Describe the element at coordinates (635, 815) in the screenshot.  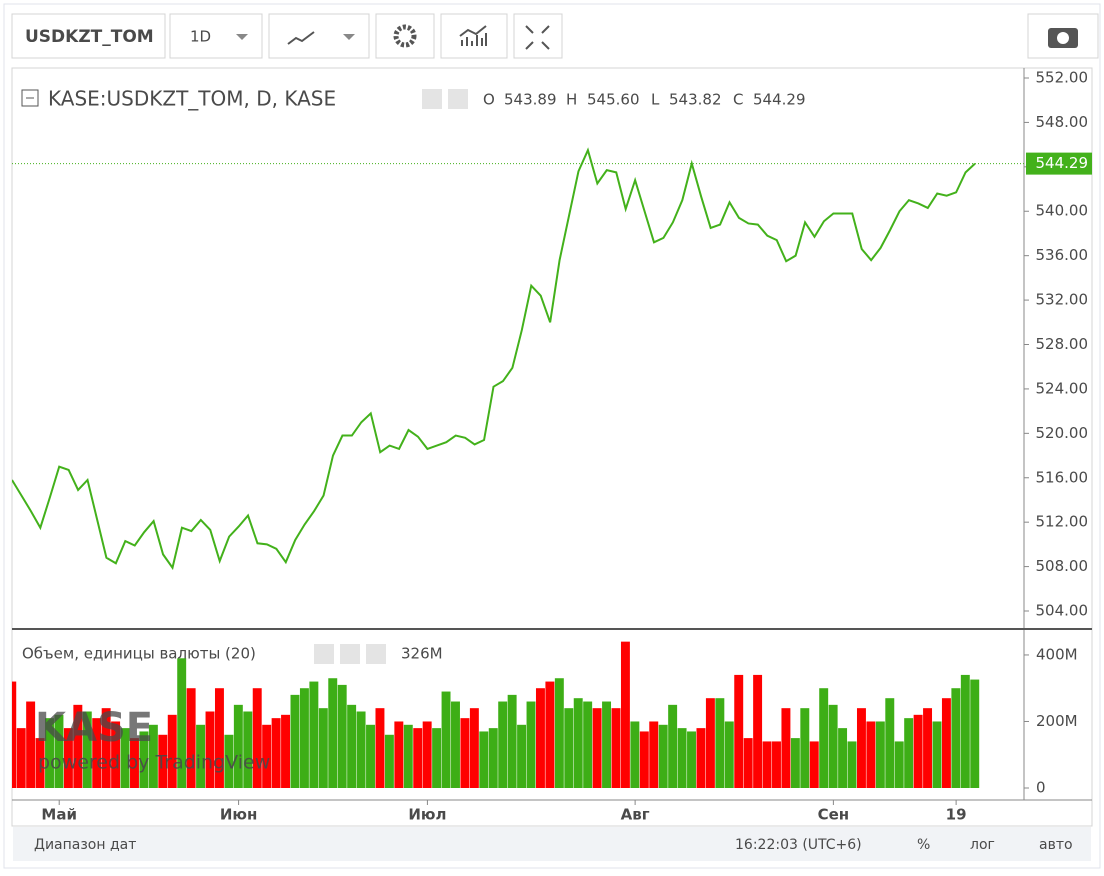
I see `x-tick-label: Авг` at that location.